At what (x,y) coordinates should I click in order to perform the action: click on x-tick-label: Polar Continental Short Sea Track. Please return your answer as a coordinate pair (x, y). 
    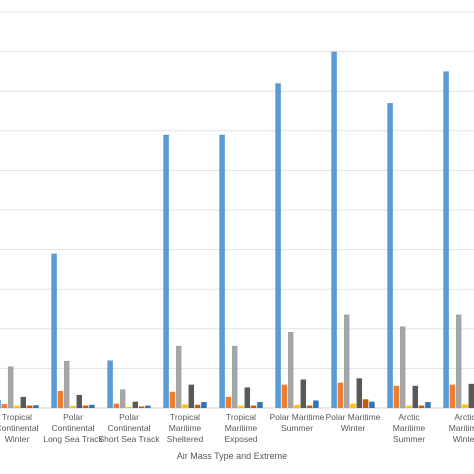
    Looking at the image, I should click on (130, 428).